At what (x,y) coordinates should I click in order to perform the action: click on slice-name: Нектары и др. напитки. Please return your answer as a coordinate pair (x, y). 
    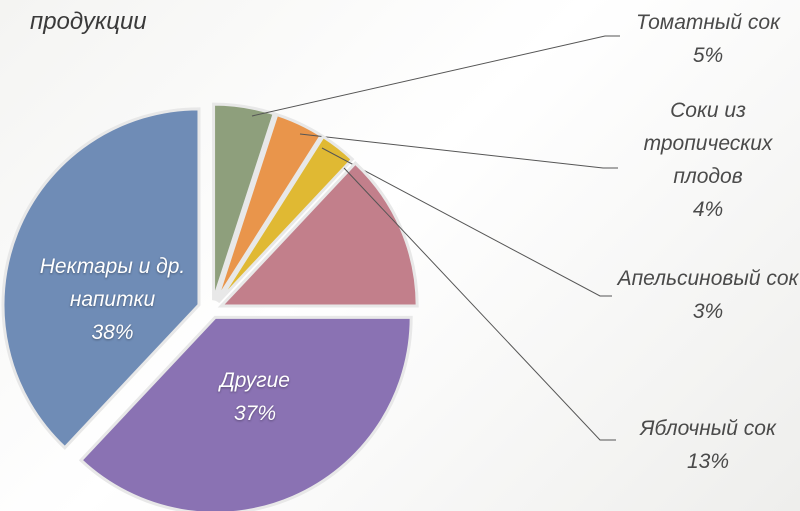
    Looking at the image, I should click on (112, 283).